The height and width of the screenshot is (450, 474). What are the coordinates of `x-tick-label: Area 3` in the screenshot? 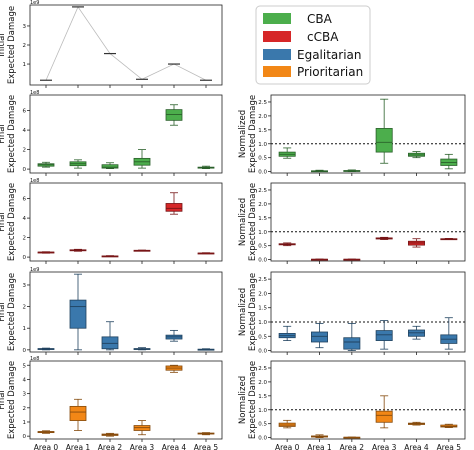 It's located at (142, 446).